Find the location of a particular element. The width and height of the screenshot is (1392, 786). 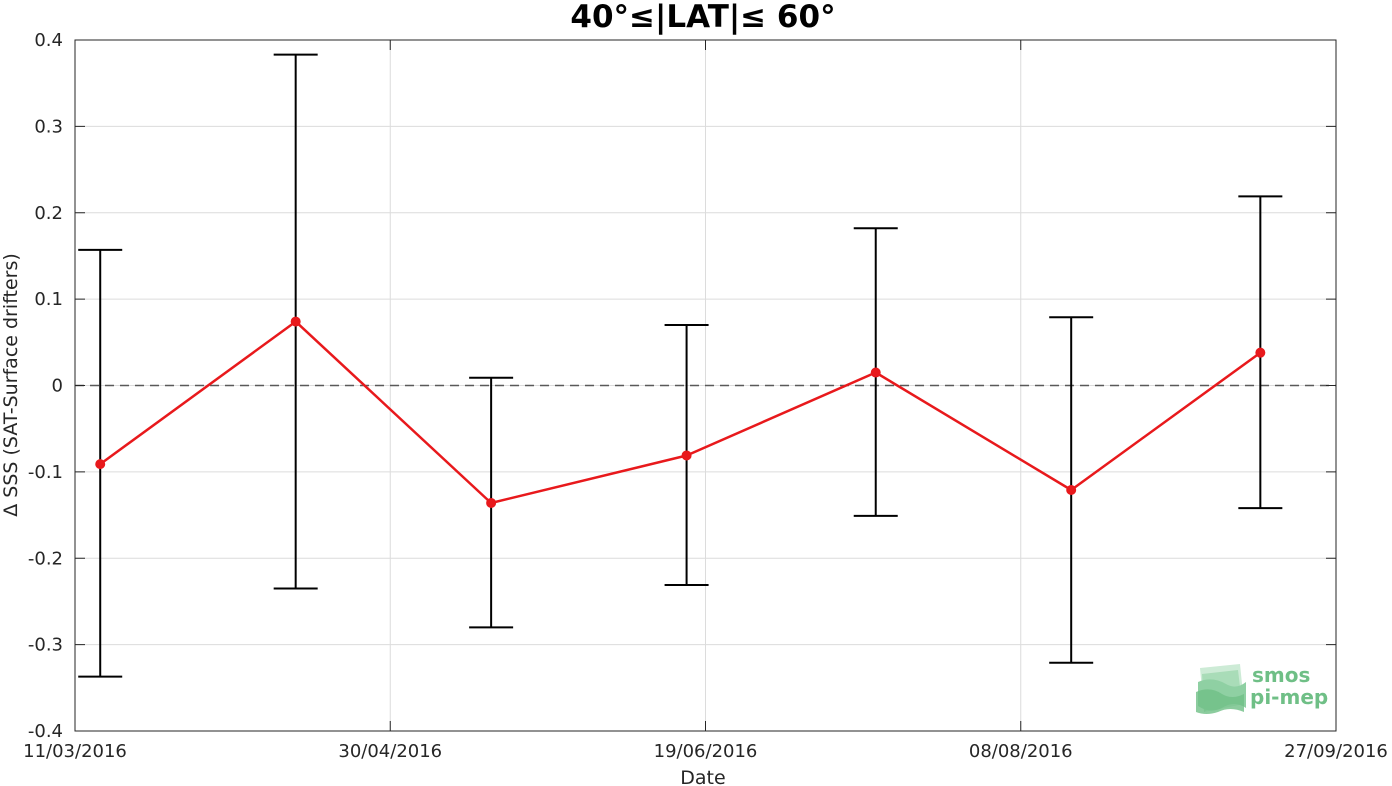

x-tick-label: 08/08/2016 is located at coordinates (1021, 751).